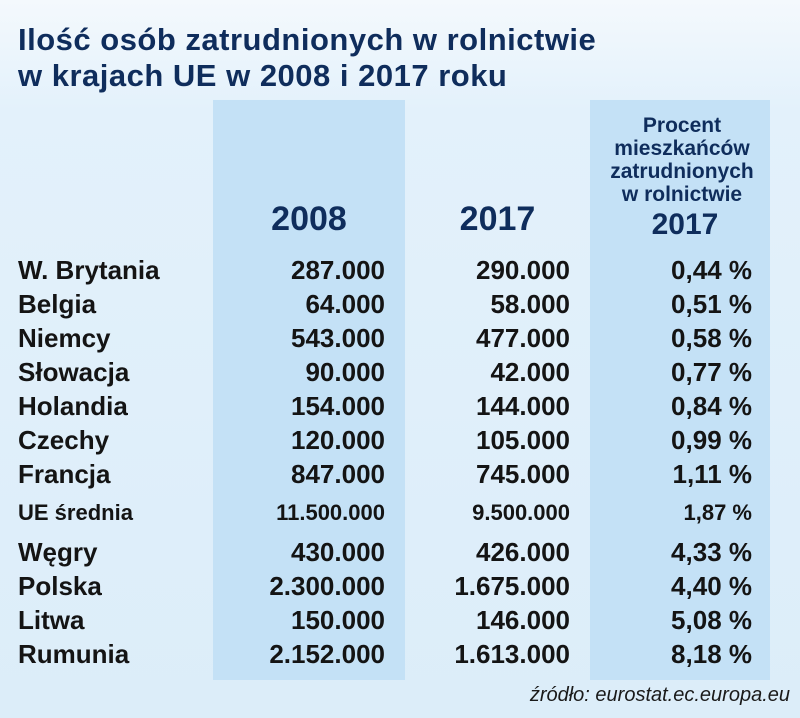 The height and width of the screenshot is (718, 800). I want to click on cell-value: 847.000, so click(338, 474).